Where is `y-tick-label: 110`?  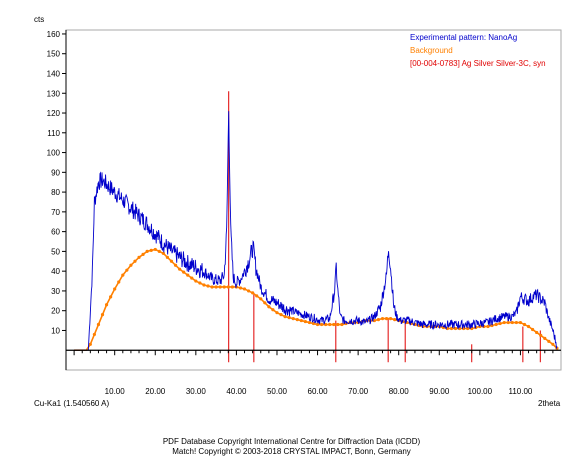 y-tick-label: 110 is located at coordinates (53, 133).